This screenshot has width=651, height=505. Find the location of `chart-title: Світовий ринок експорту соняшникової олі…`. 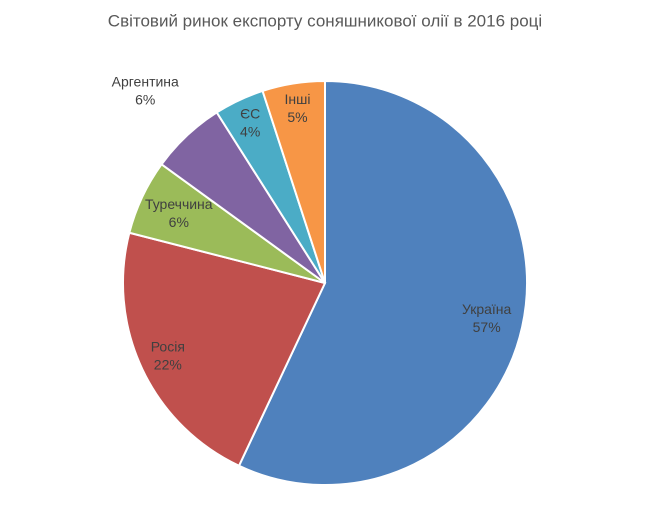

chart-title: Світовий ринок експорту соняшникової олі… is located at coordinates (325, 20).